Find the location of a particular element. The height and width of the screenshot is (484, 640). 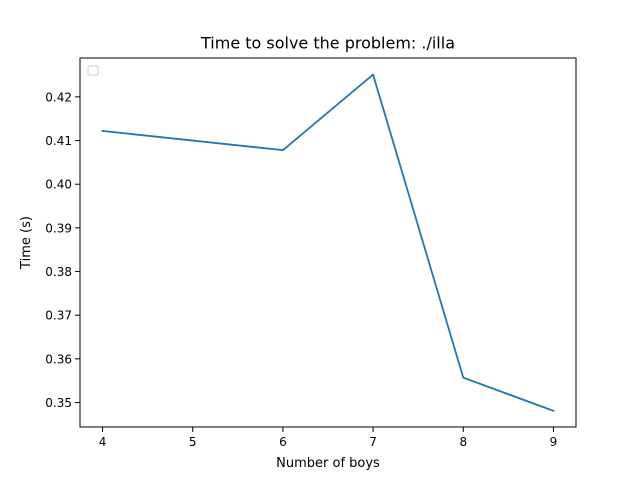

y-tick-label: 0.35 is located at coordinates (58, 403).